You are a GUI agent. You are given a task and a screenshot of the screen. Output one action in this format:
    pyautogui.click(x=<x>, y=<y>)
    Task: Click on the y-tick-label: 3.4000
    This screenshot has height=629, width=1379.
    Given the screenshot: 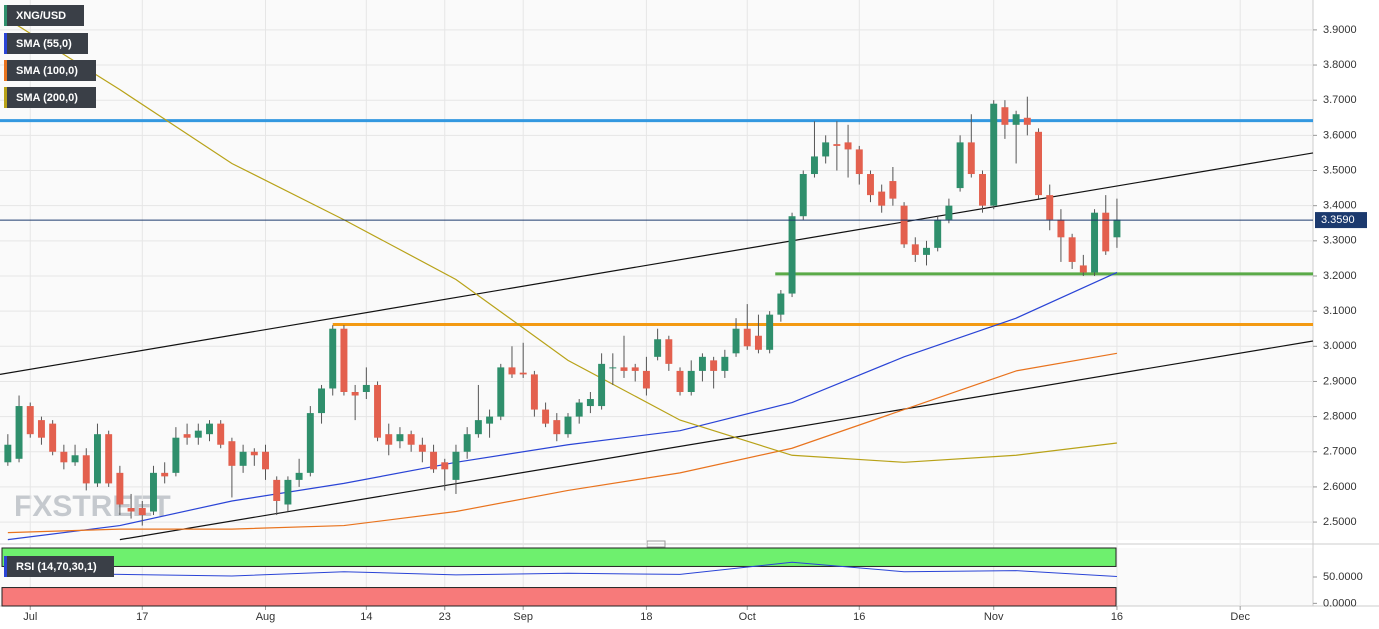 What is the action you would take?
    pyautogui.click(x=1340, y=206)
    